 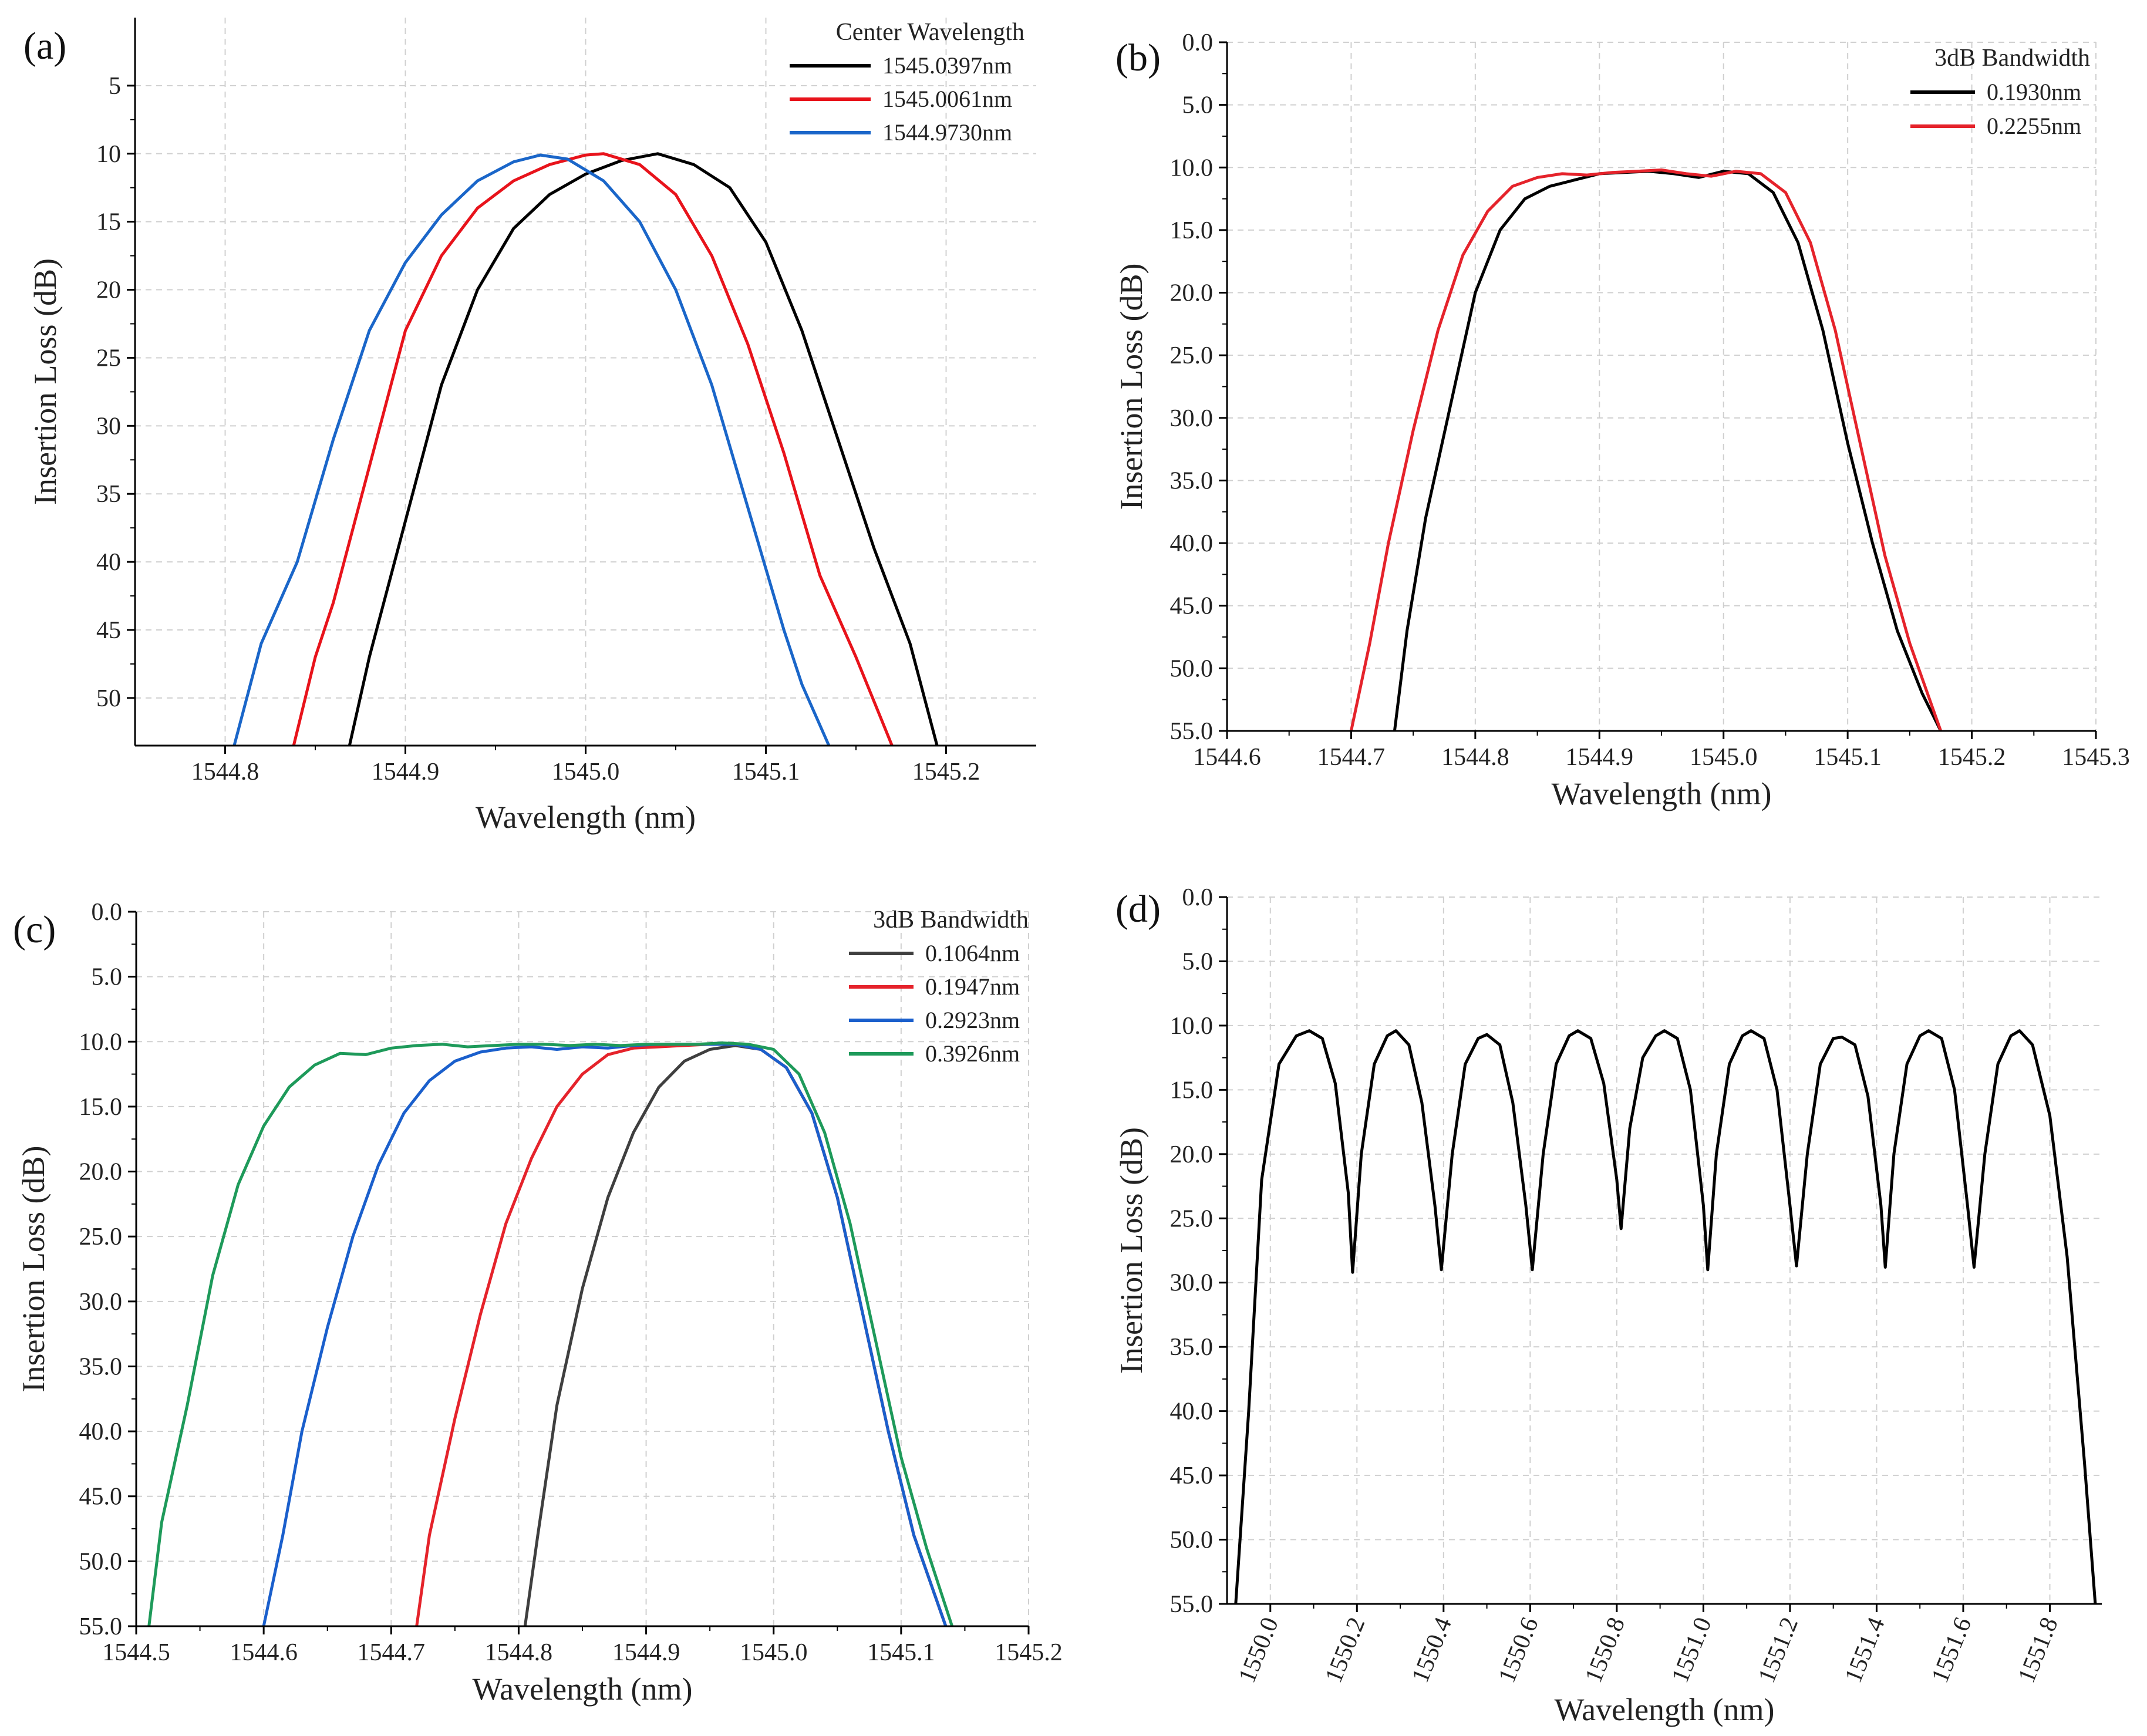 I want to click on legend-title: 3dB Bandwidth, so click(x=951, y=919).